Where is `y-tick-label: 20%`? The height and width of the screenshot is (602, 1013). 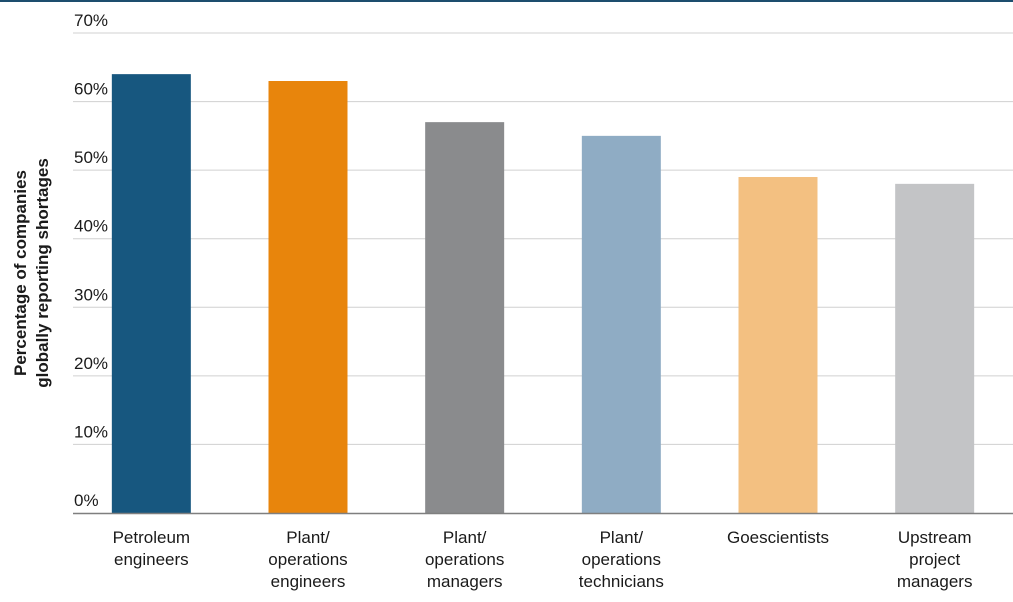
y-tick-label: 20% is located at coordinates (91, 363).